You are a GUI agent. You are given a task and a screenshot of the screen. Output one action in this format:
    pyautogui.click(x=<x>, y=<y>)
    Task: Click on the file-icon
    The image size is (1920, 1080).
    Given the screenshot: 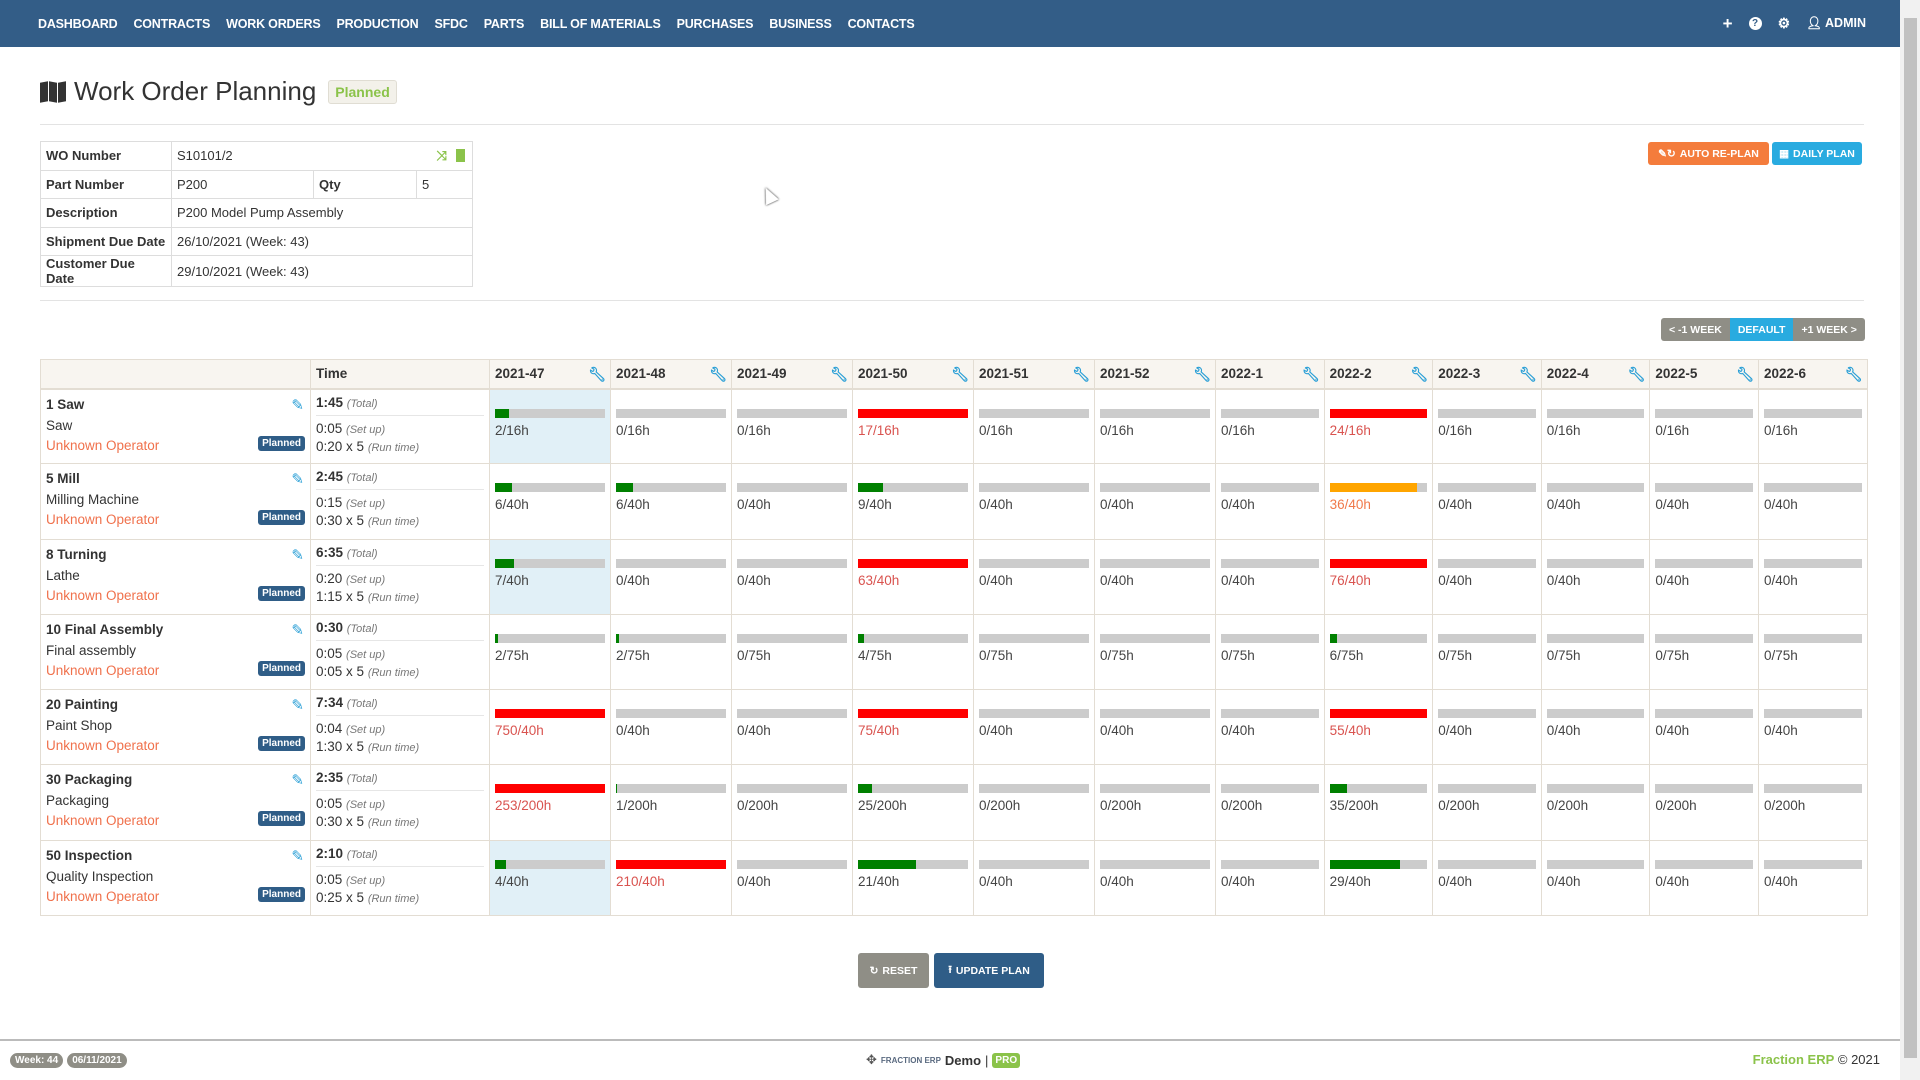 What is the action you would take?
    pyautogui.click(x=460, y=155)
    